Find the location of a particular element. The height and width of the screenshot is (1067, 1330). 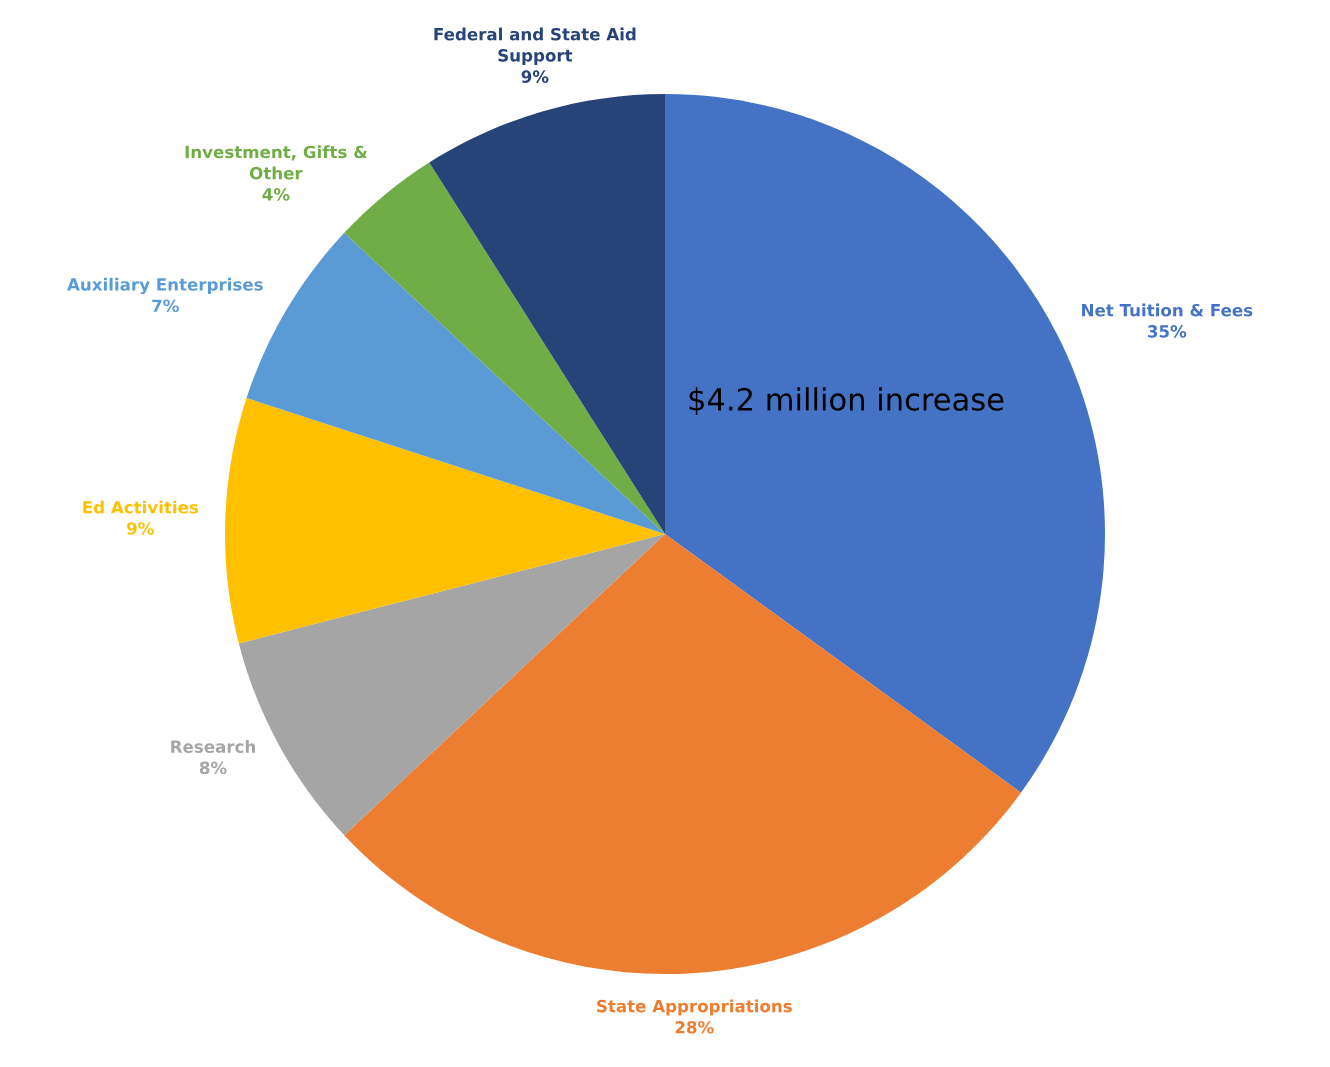

data-label: 8% is located at coordinates (213, 768).